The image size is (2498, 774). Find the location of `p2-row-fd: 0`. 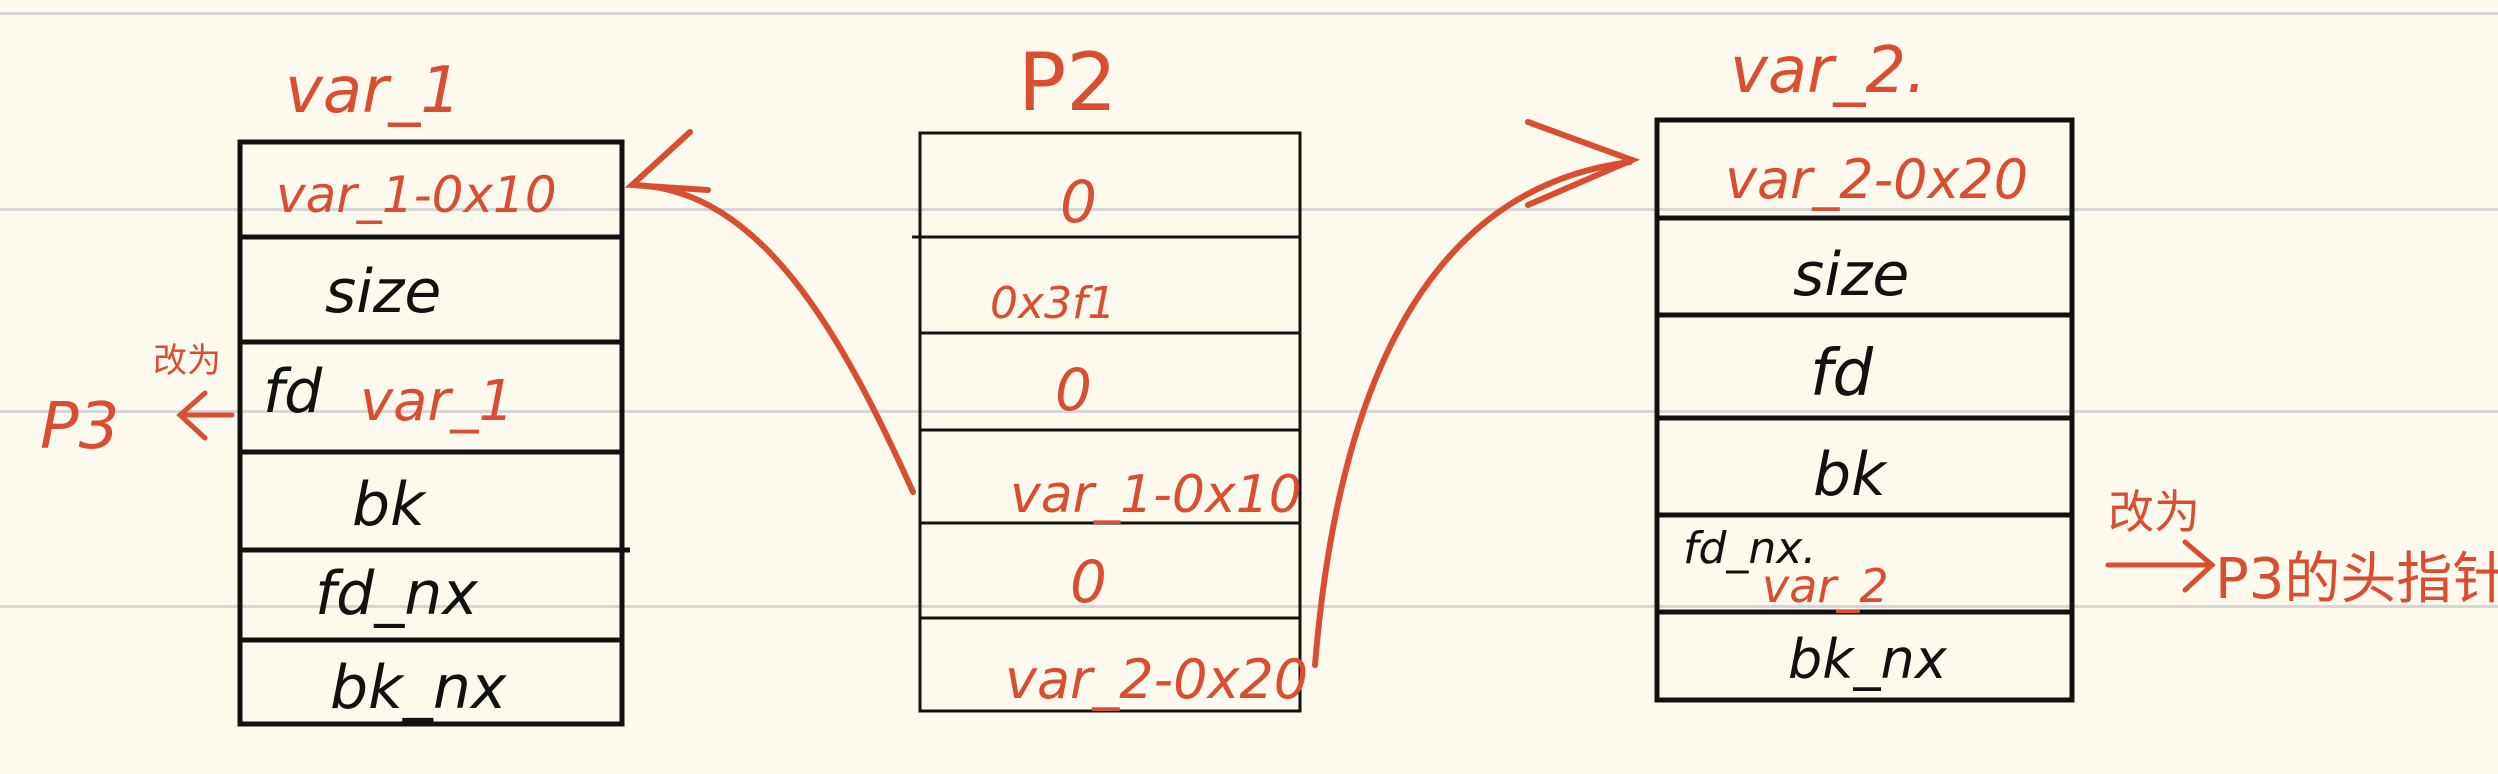

p2-row-fd: 0 is located at coordinates (1073, 390).